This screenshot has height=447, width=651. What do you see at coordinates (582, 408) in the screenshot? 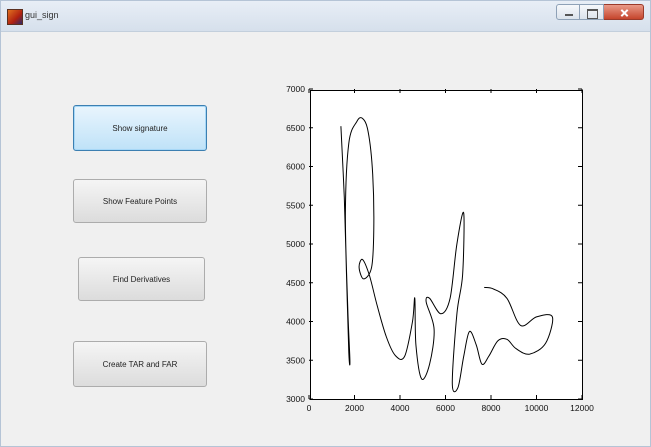
I see `x-tick-label: 12000` at bounding box center [582, 408].